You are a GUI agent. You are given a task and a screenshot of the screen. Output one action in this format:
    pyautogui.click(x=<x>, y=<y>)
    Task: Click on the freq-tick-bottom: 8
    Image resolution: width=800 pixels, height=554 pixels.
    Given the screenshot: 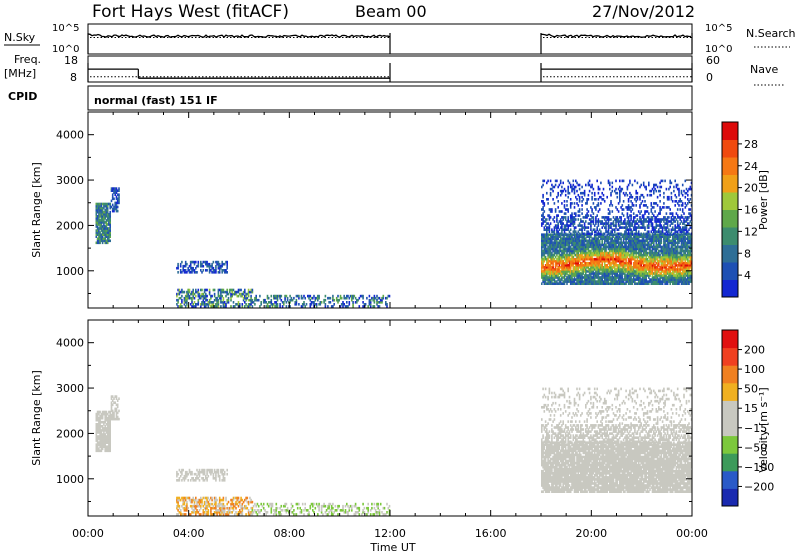 What is the action you would take?
    pyautogui.click(x=73, y=77)
    